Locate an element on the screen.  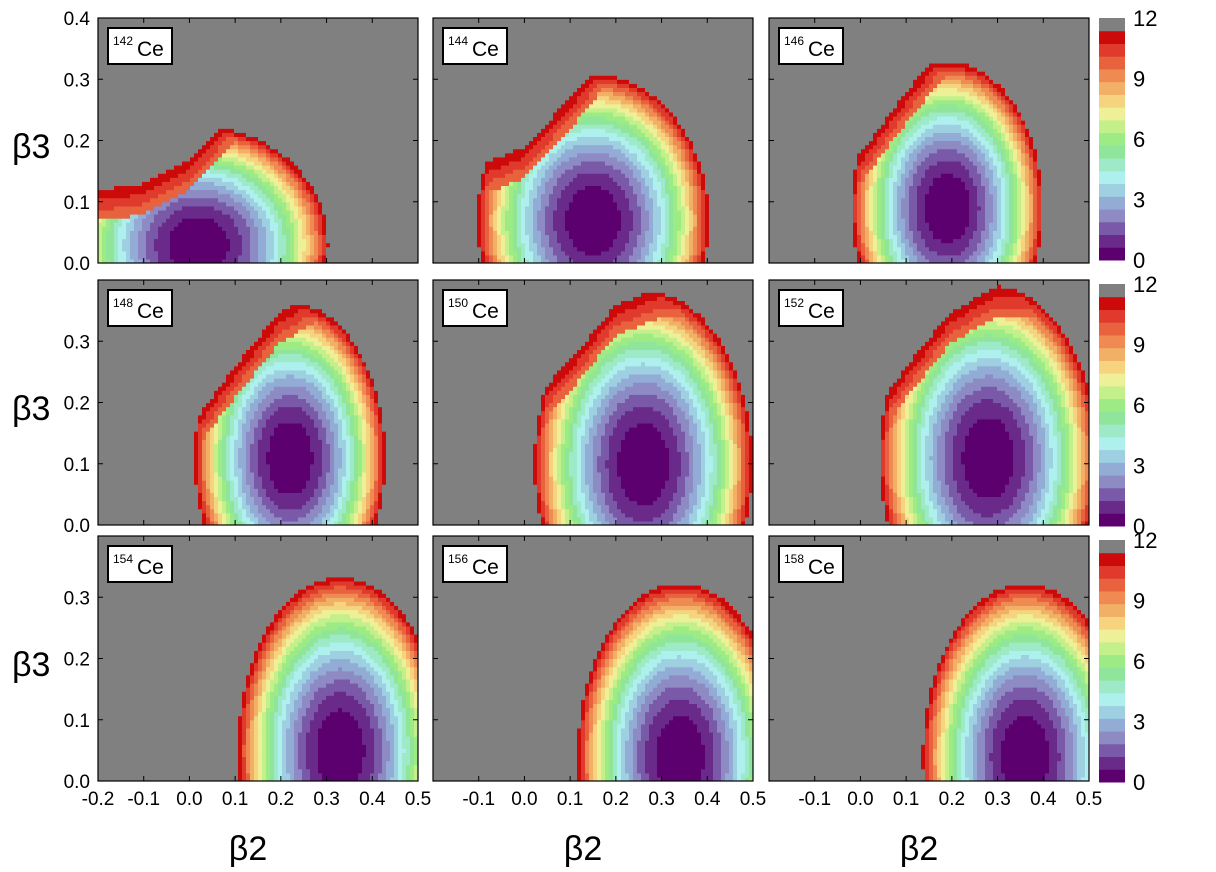
panel-144-ce: 144 Ce is located at coordinates (593, 140).